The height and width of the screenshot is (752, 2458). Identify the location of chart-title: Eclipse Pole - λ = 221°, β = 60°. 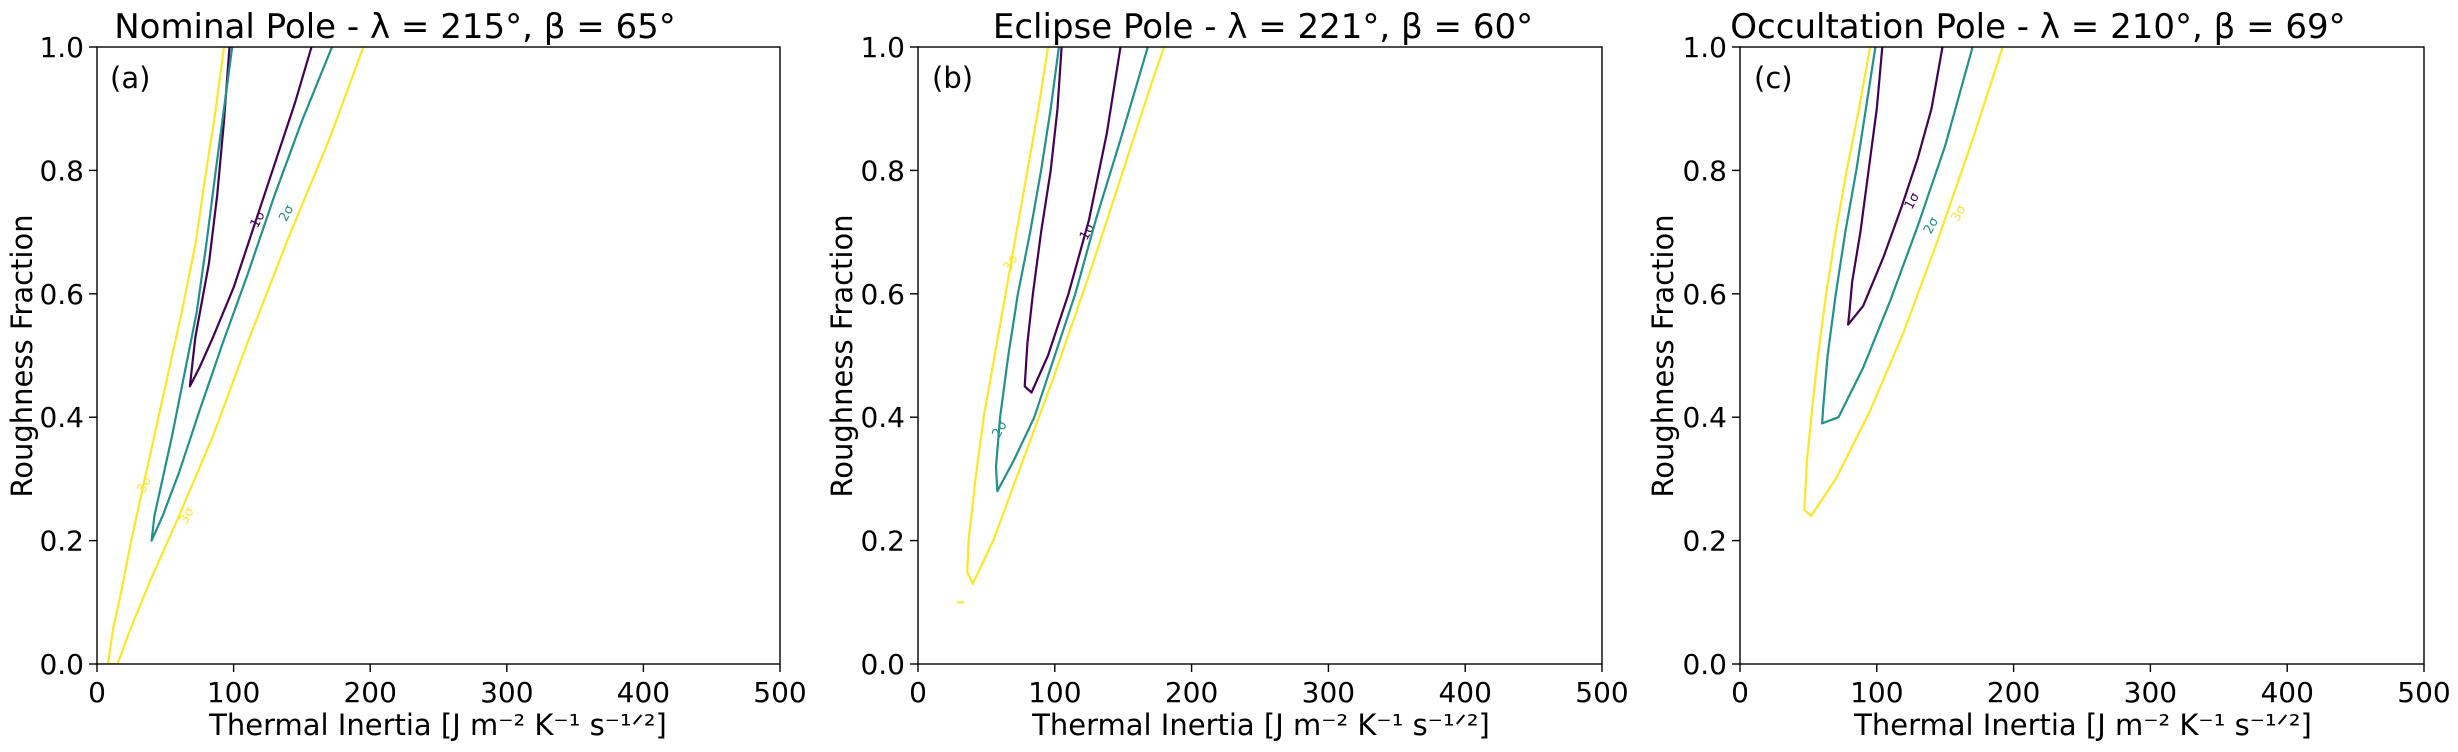
(1263, 27).